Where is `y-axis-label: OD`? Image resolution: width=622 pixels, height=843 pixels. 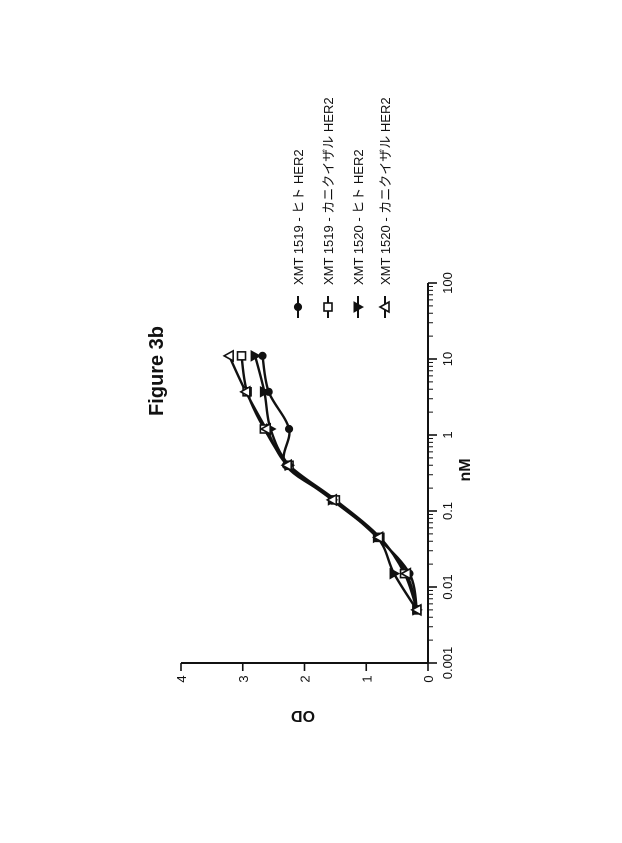
y-axis-label: OD is located at coordinates (303, 715).